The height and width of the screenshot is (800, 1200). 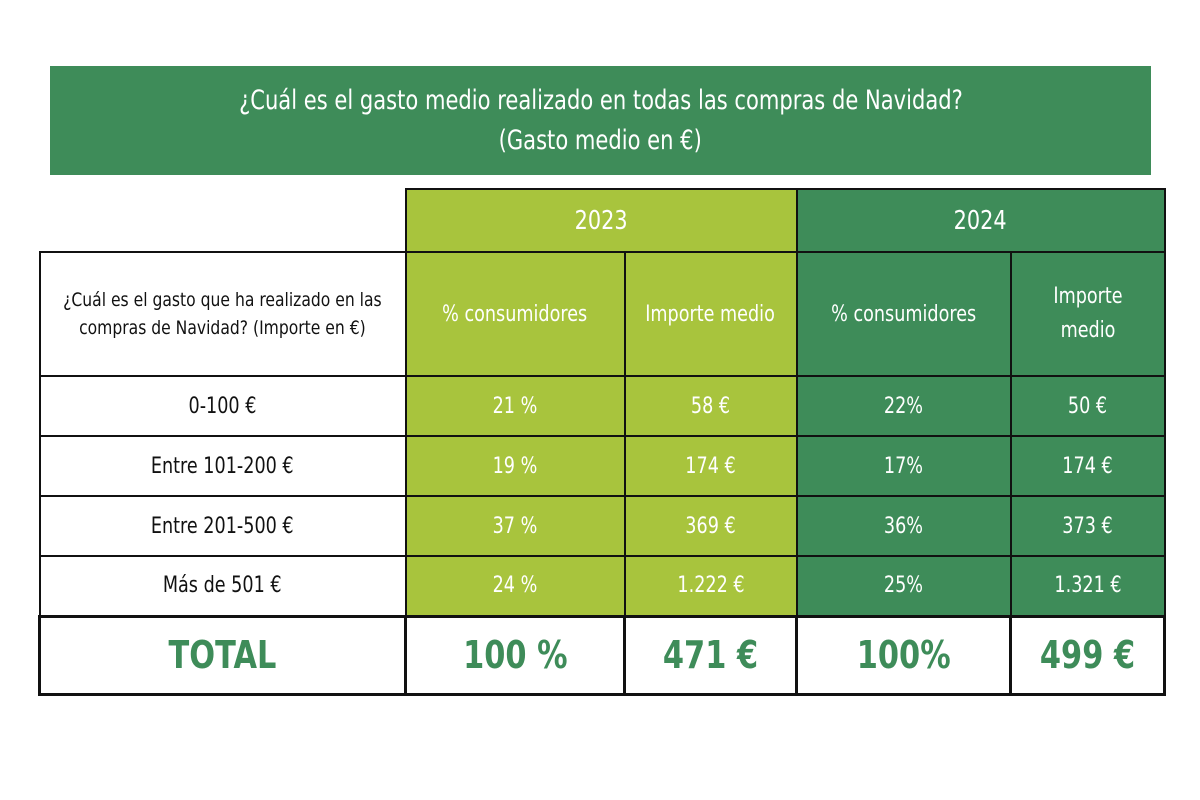 What do you see at coordinates (903, 406) in the screenshot?
I see `pct-2024-cell: 22%` at bounding box center [903, 406].